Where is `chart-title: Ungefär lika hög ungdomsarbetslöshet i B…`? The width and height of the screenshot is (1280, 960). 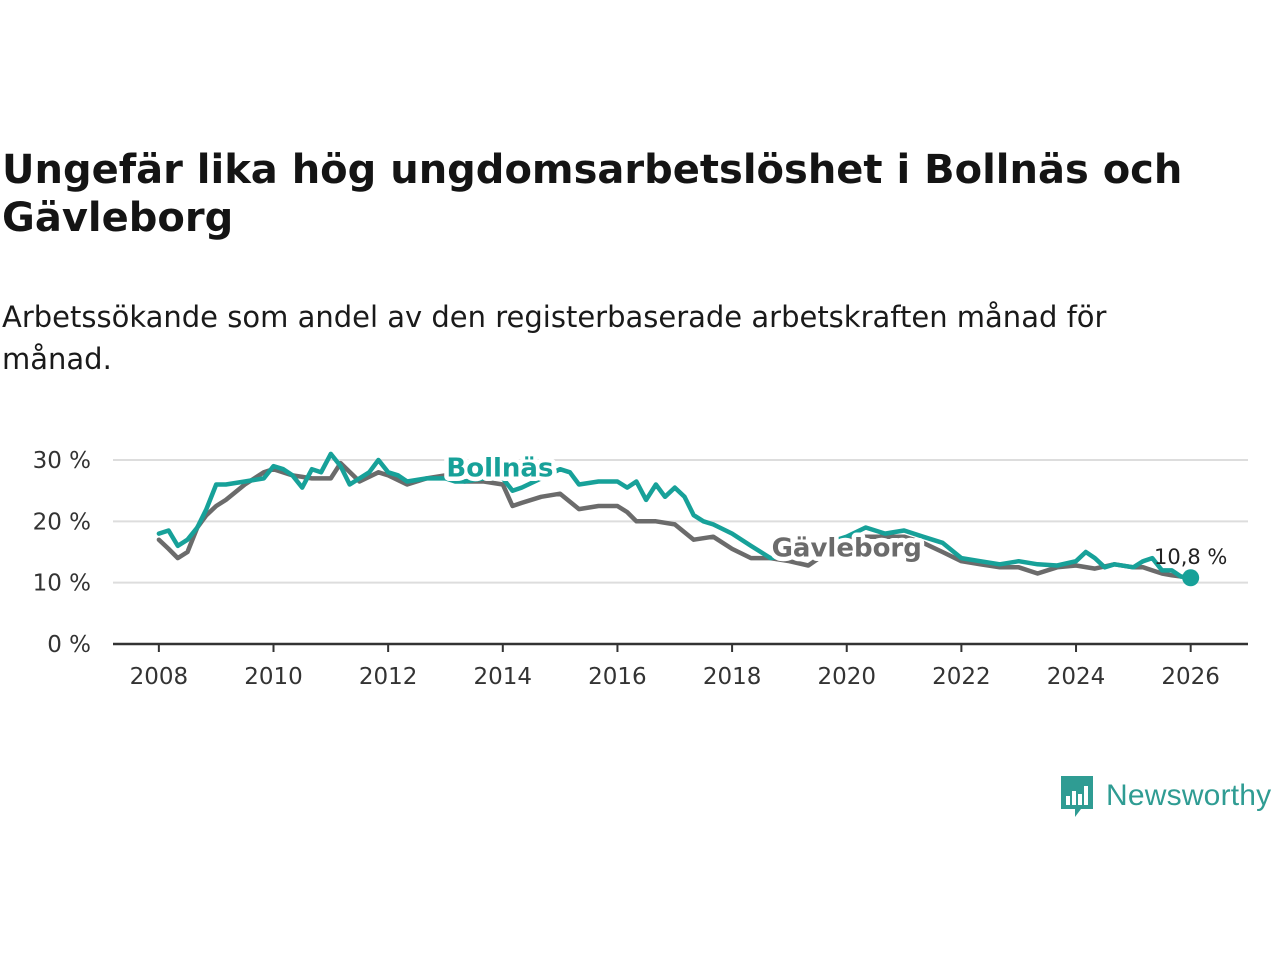
chart-title: Ungefär lika hög ungdomsarbetslöshet i B… is located at coordinates (592, 194).